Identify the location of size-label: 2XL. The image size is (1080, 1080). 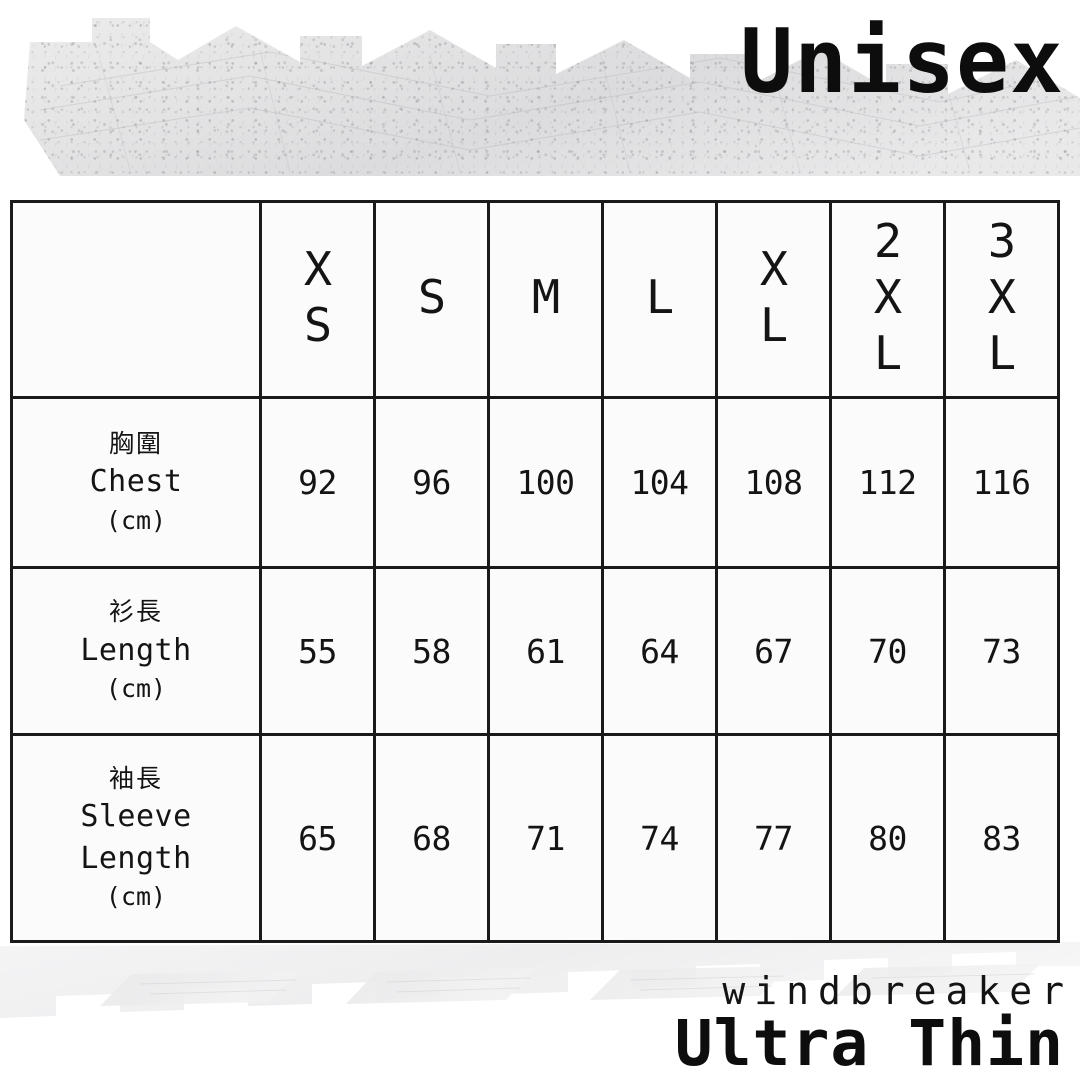
(887, 297).